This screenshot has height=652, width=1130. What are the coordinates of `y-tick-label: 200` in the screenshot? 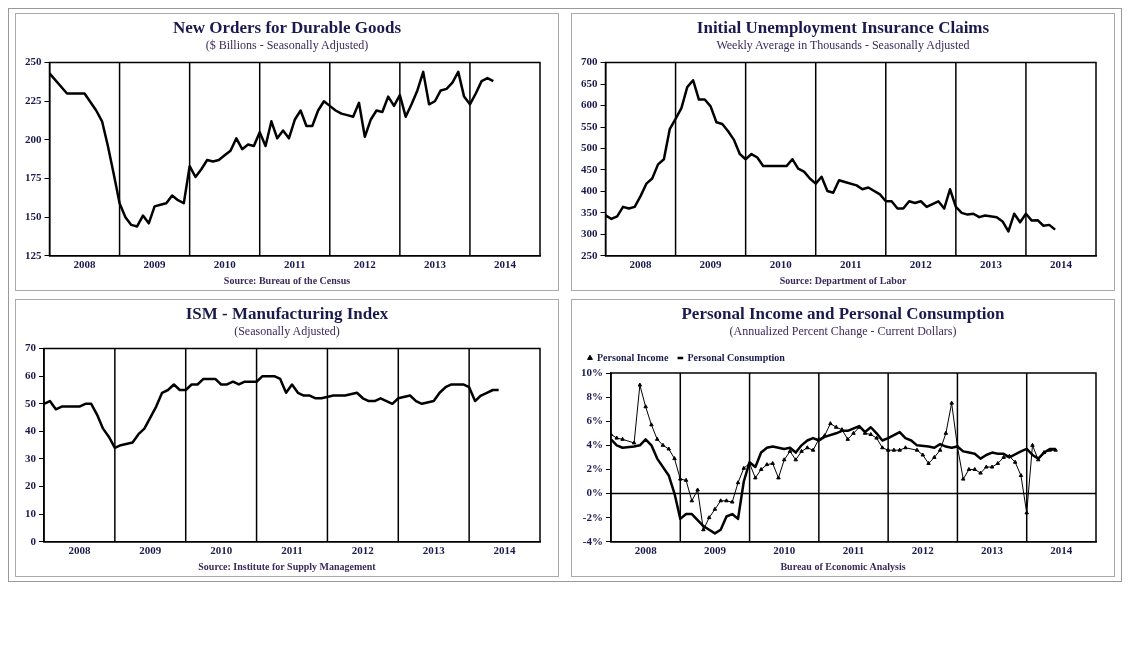 It's located at (33, 138).